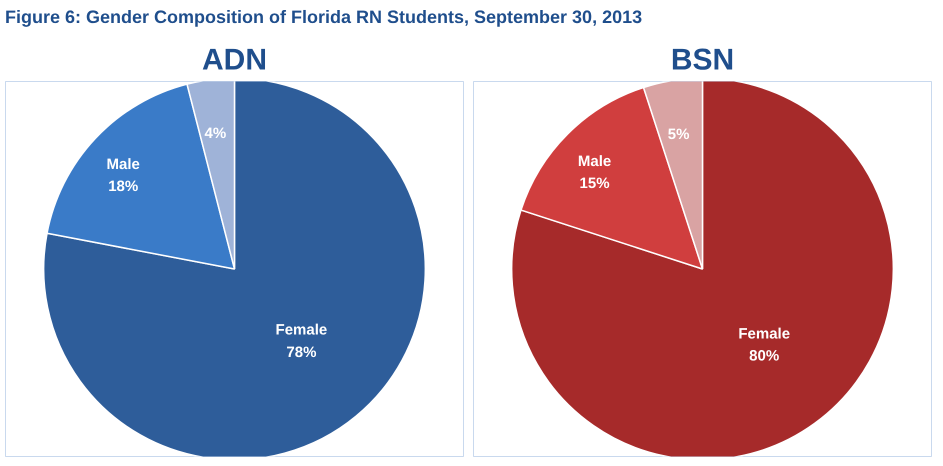 This screenshot has height=466, width=943. What do you see at coordinates (215, 133) in the screenshot?
I see `data-label: 4%` at bounding box center [215, 133].